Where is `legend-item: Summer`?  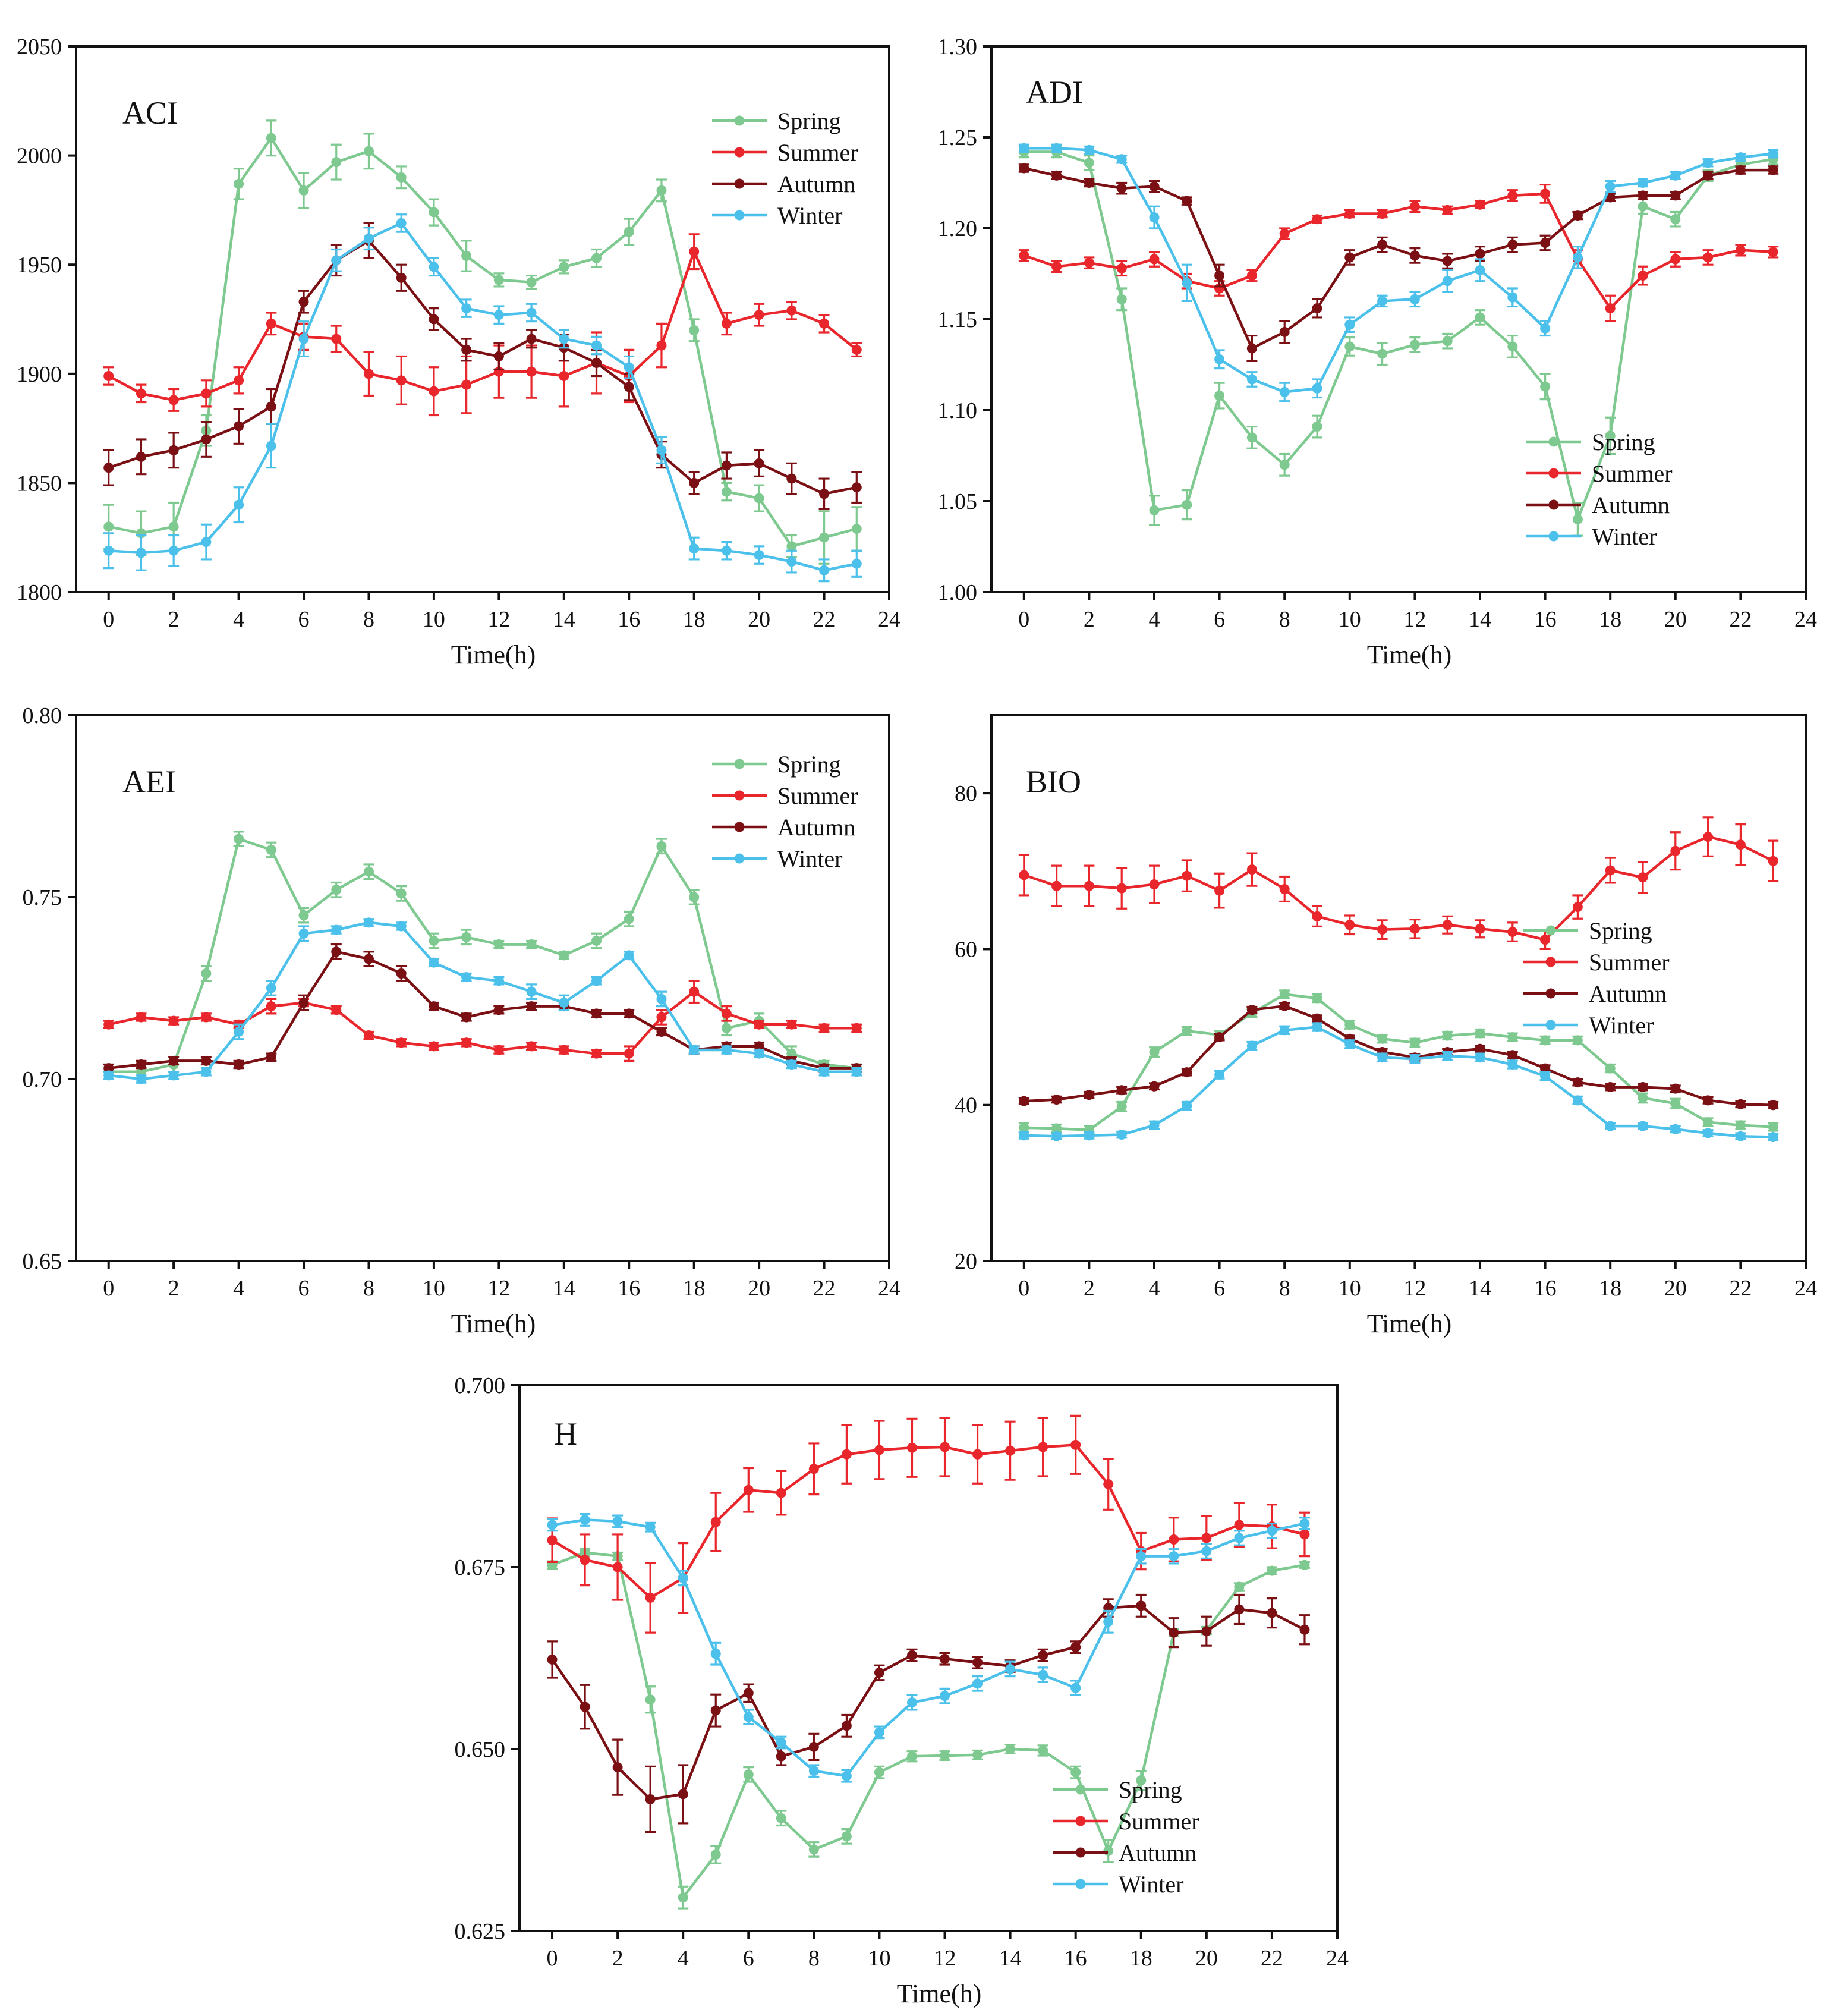
legend-item: Summer is located at coordinates (1597, 962).